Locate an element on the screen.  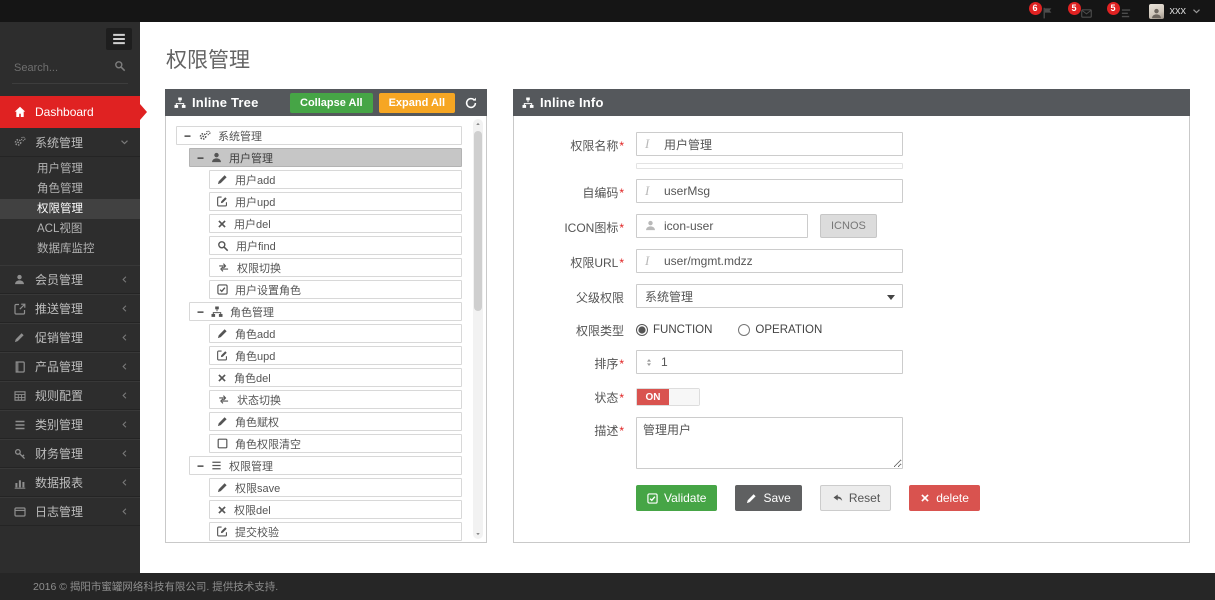
parent-permission-select: 系统管理 is located at coordinates (769, 296).